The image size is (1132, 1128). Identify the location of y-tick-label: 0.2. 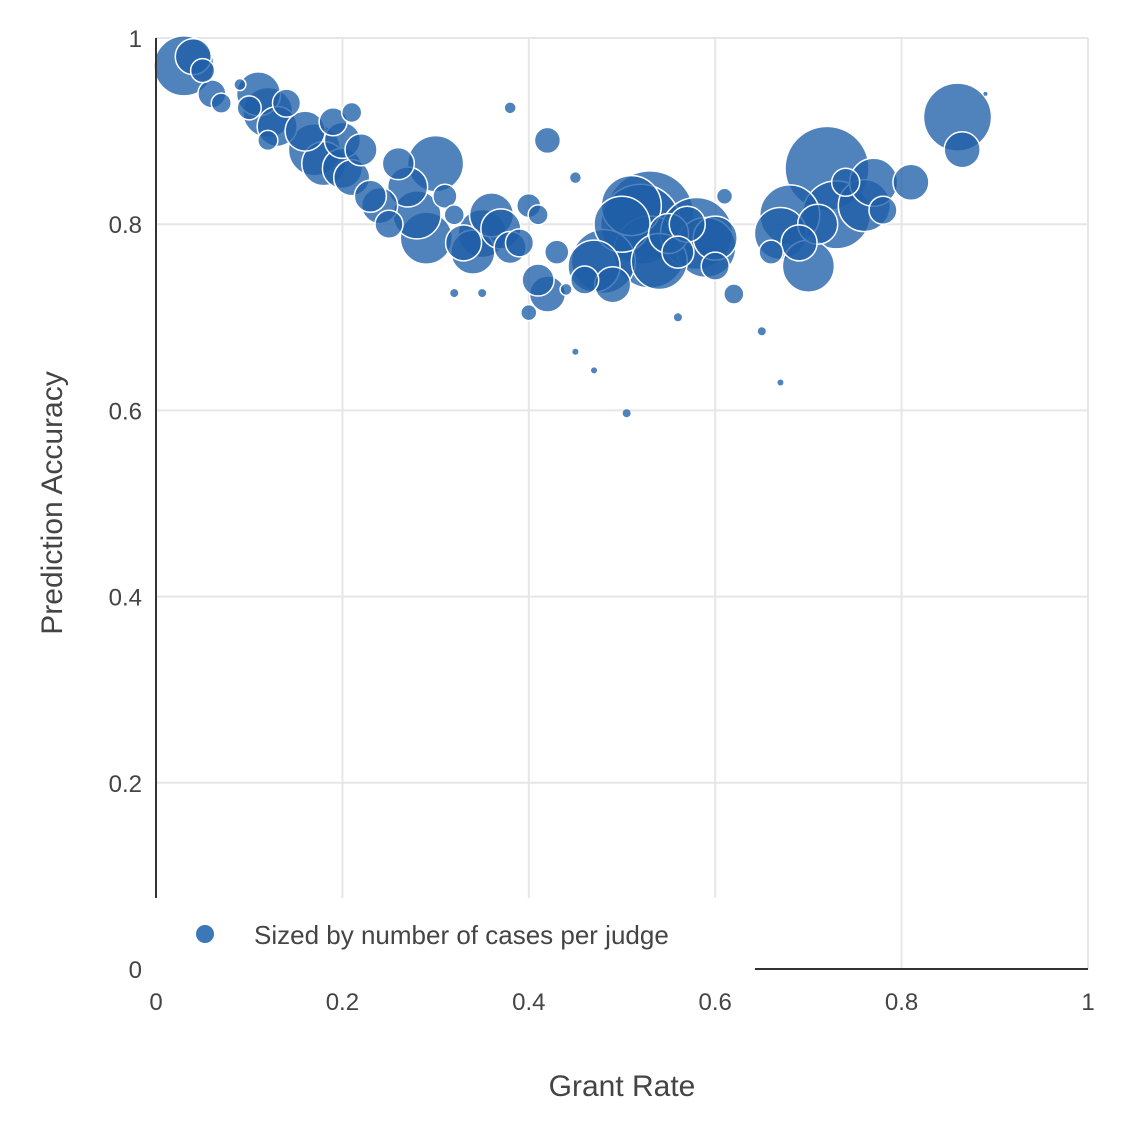
(125, 784).